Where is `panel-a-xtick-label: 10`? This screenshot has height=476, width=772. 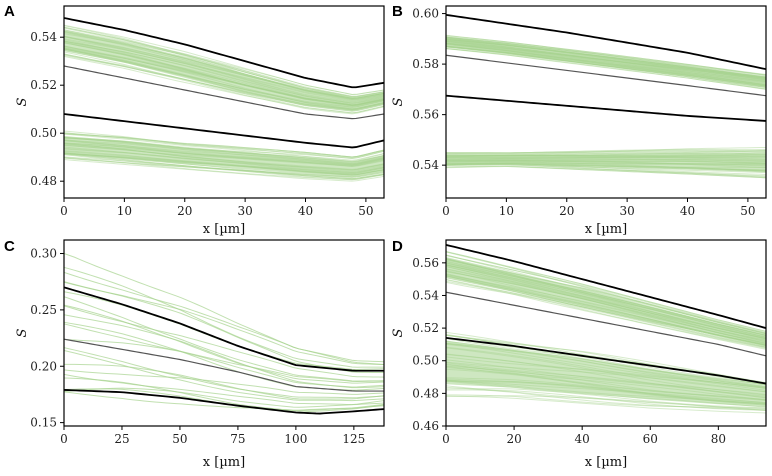 panel-a-xtick-label: 10 is located at coordinates (124, 211).